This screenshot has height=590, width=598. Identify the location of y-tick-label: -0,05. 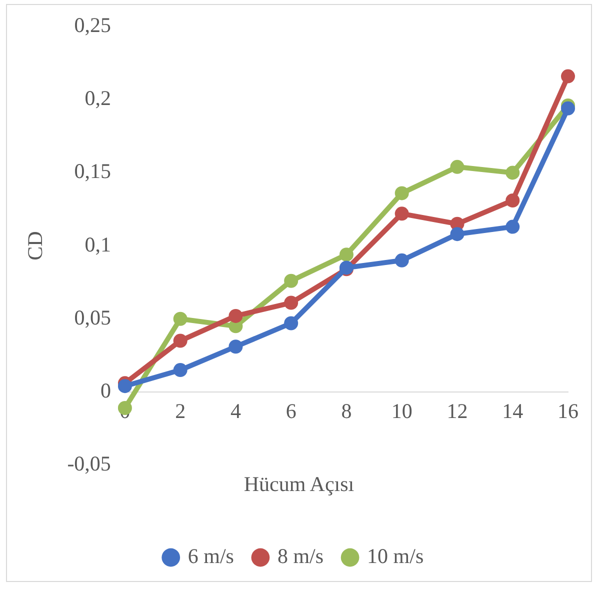
(89, 464).